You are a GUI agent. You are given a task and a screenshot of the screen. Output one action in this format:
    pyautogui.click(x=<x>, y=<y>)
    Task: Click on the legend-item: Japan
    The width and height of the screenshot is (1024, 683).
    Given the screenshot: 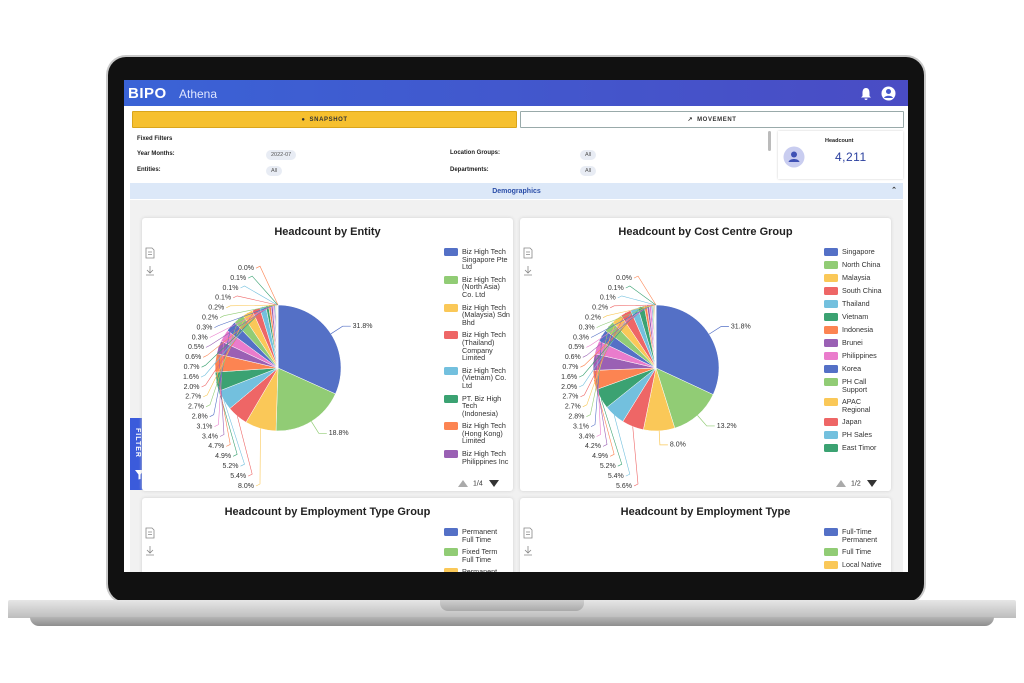 What is the action you would take?
    pyautogui.click(x=857, y=422)
    